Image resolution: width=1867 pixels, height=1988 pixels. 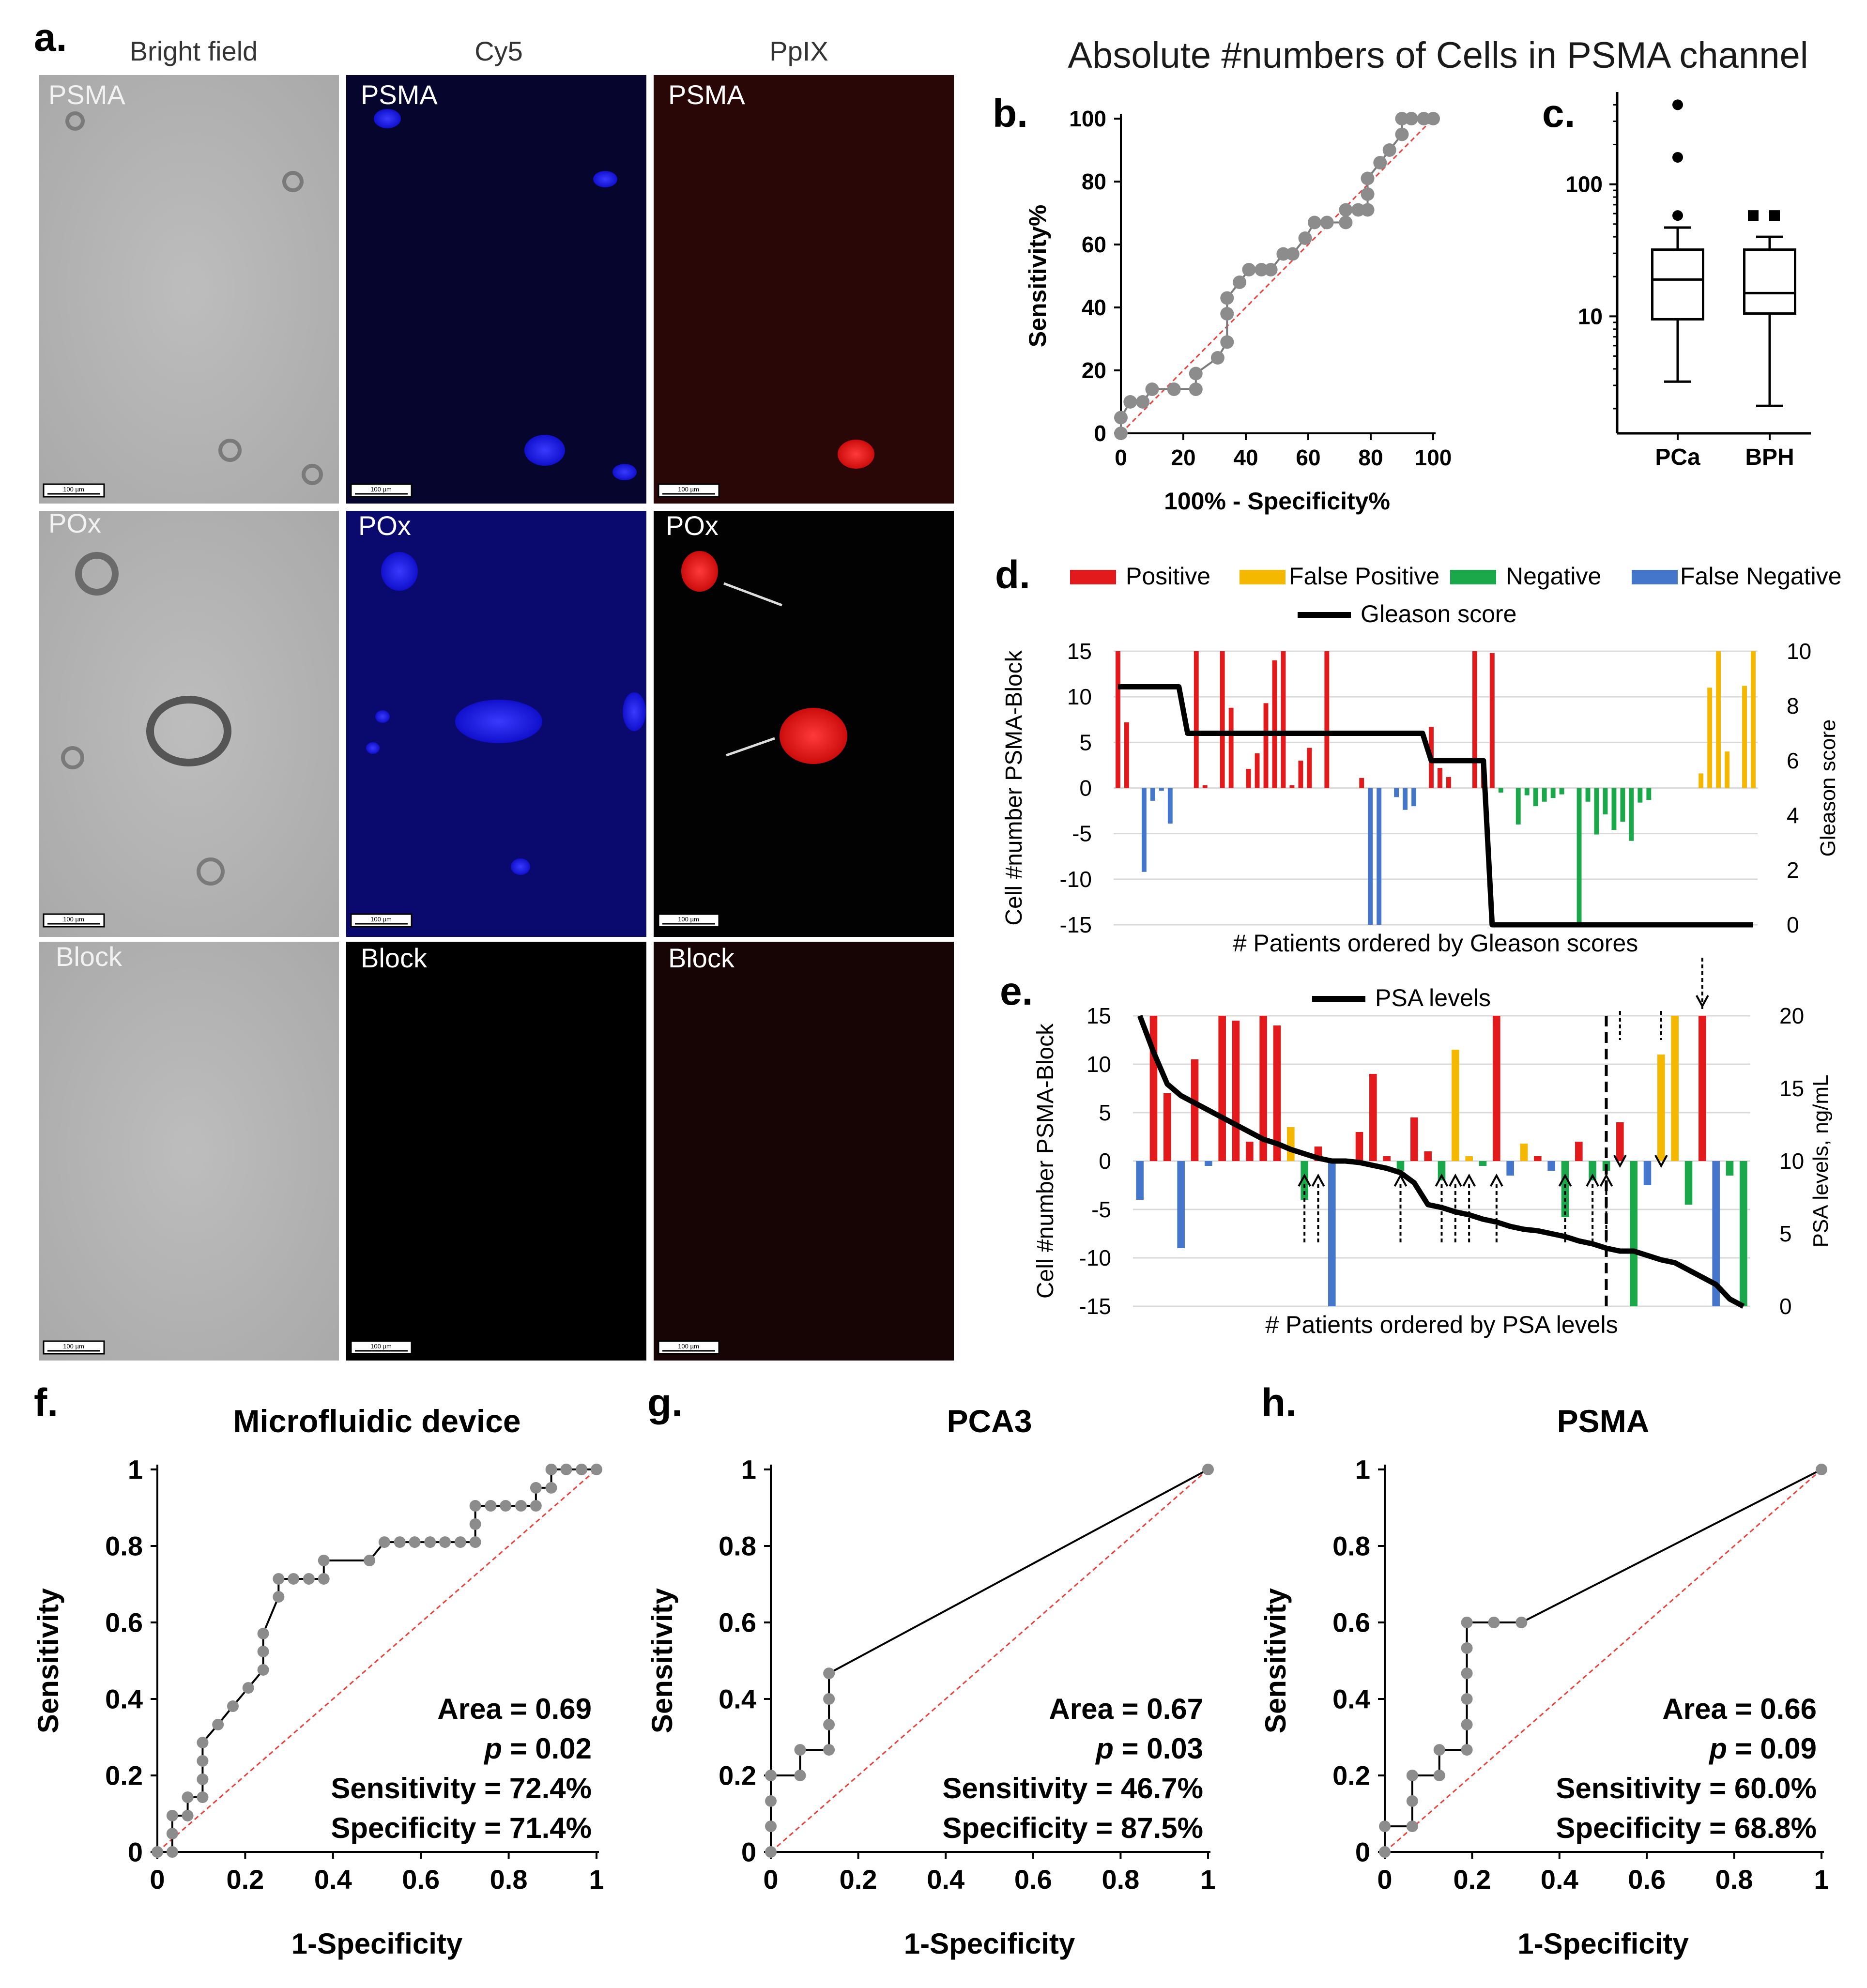 I want to click on chart-f-title: Microfluidic device, so click(x=376, y=1421).